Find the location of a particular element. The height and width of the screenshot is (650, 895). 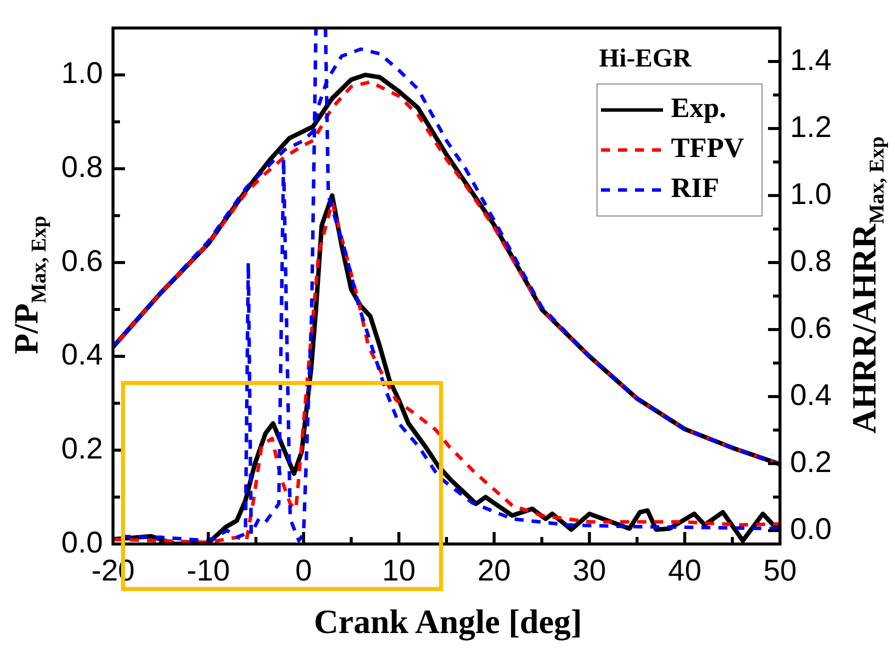

x-axis-title: Crank Angle [deg] is located at coordinates (448, 623).